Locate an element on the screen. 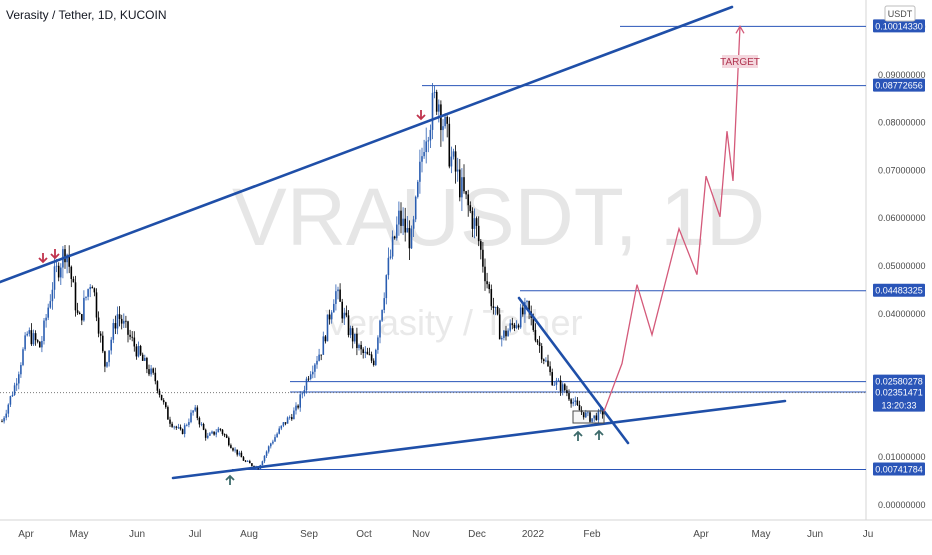 The width and height of the screenshot is (932, 555). x-tick-label: Dec is located at coordinates (477, 534).